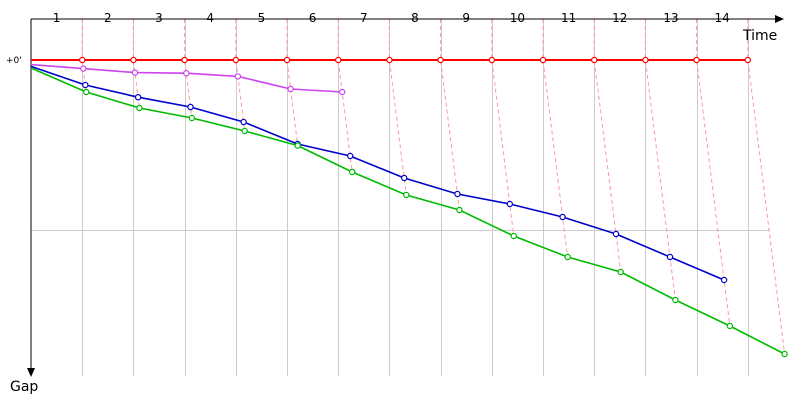 The width and height of the screenshot is (800, 400). Describe the element at coordinates (57, 18) in the screenshot. I see `lap-label: 1` at that location.